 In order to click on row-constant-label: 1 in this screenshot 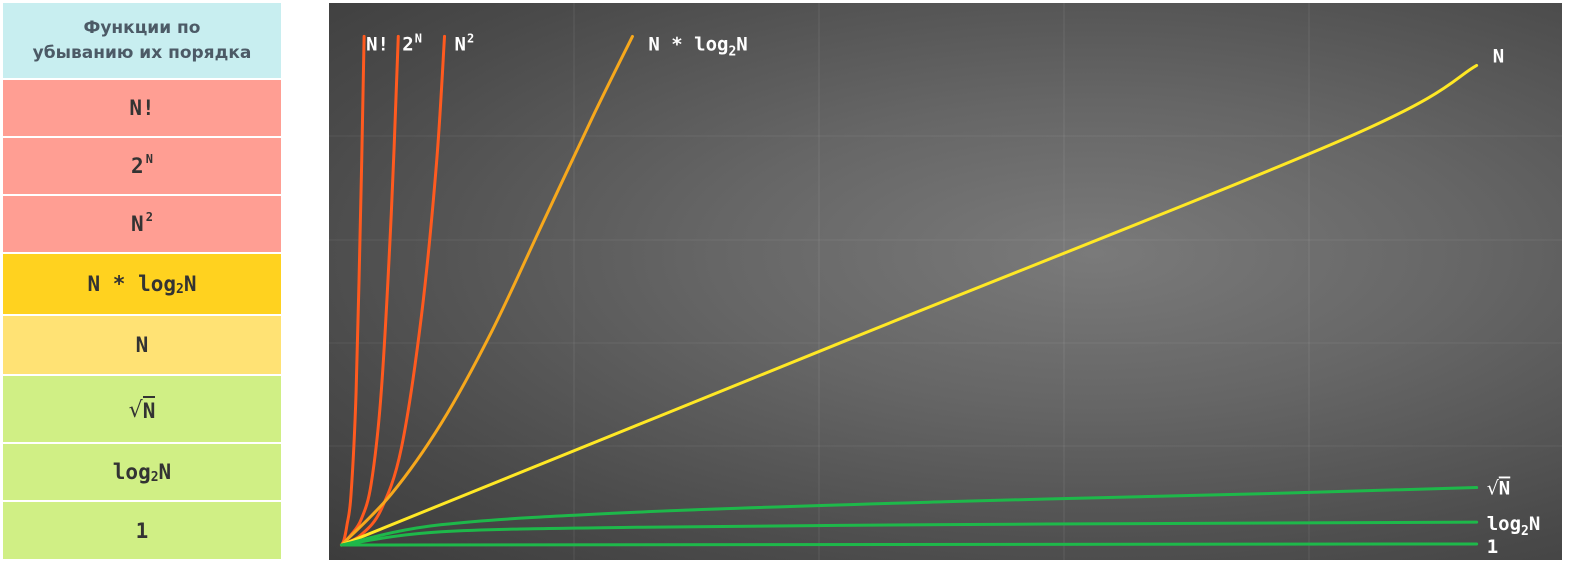, I will do `click(142, 530)`.